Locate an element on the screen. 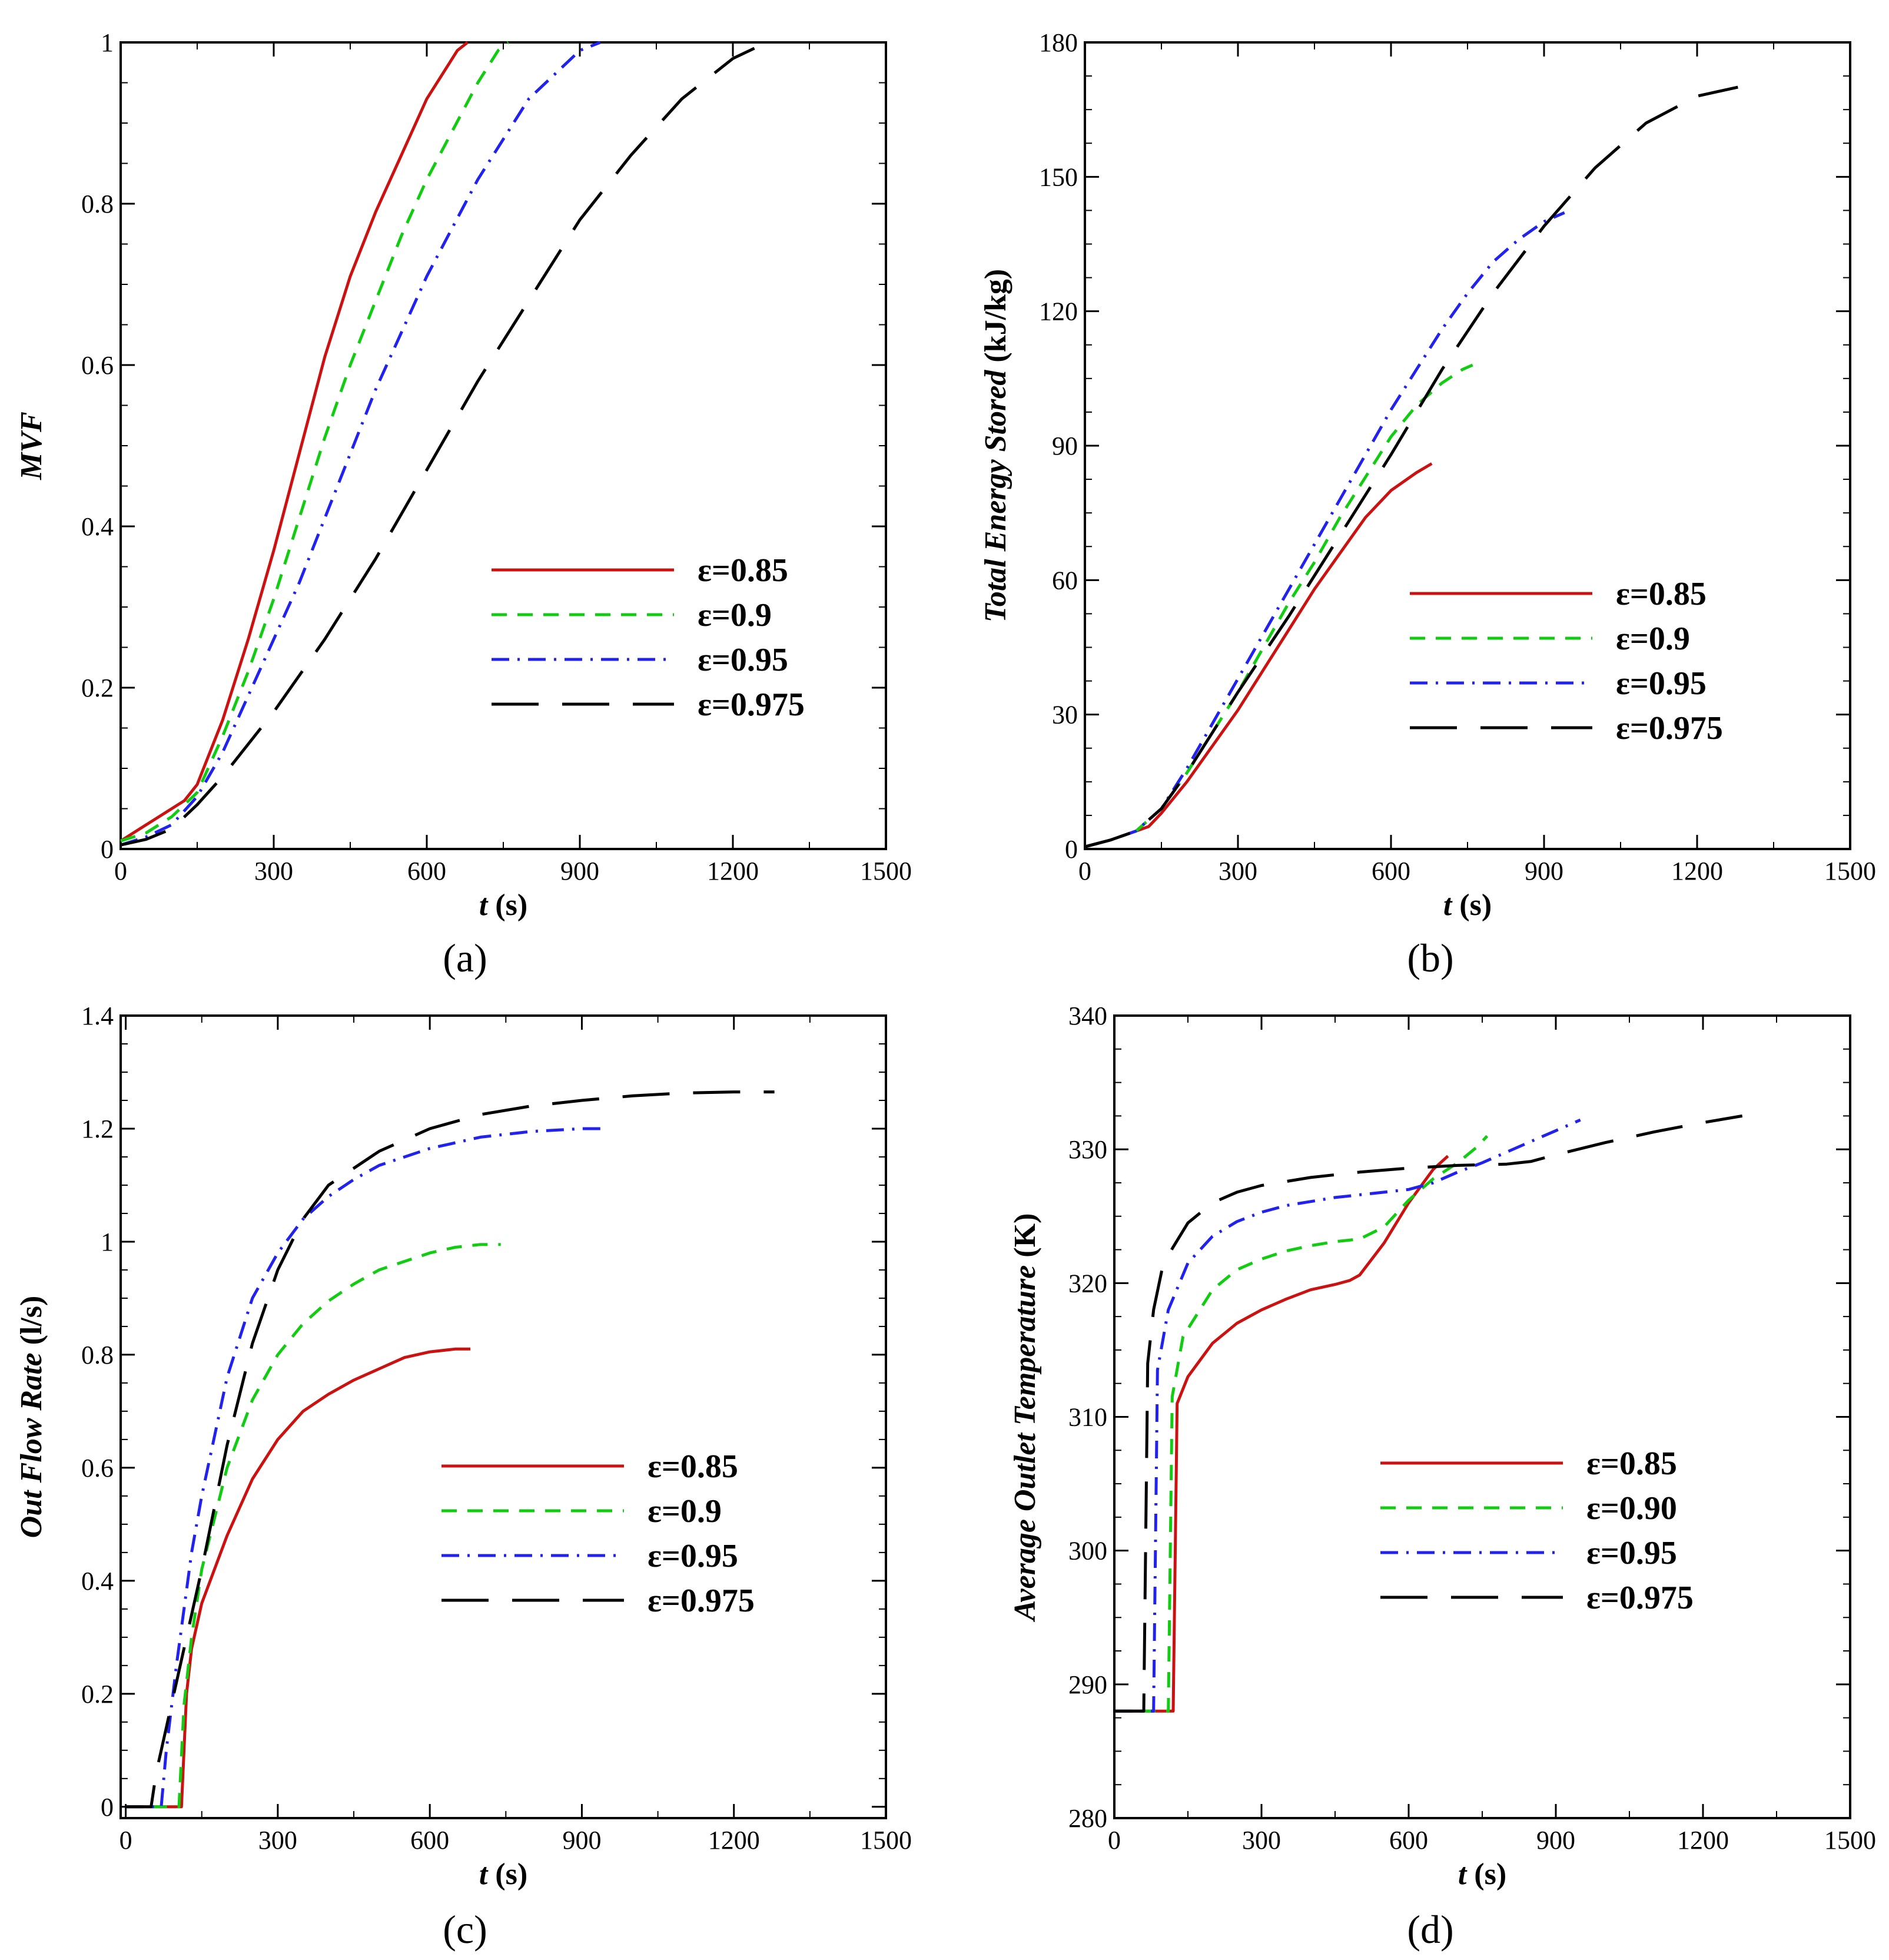 This screenshot has height=1960, width=1889. y-tick-label: 60 is located at coordinates (1065, 580).